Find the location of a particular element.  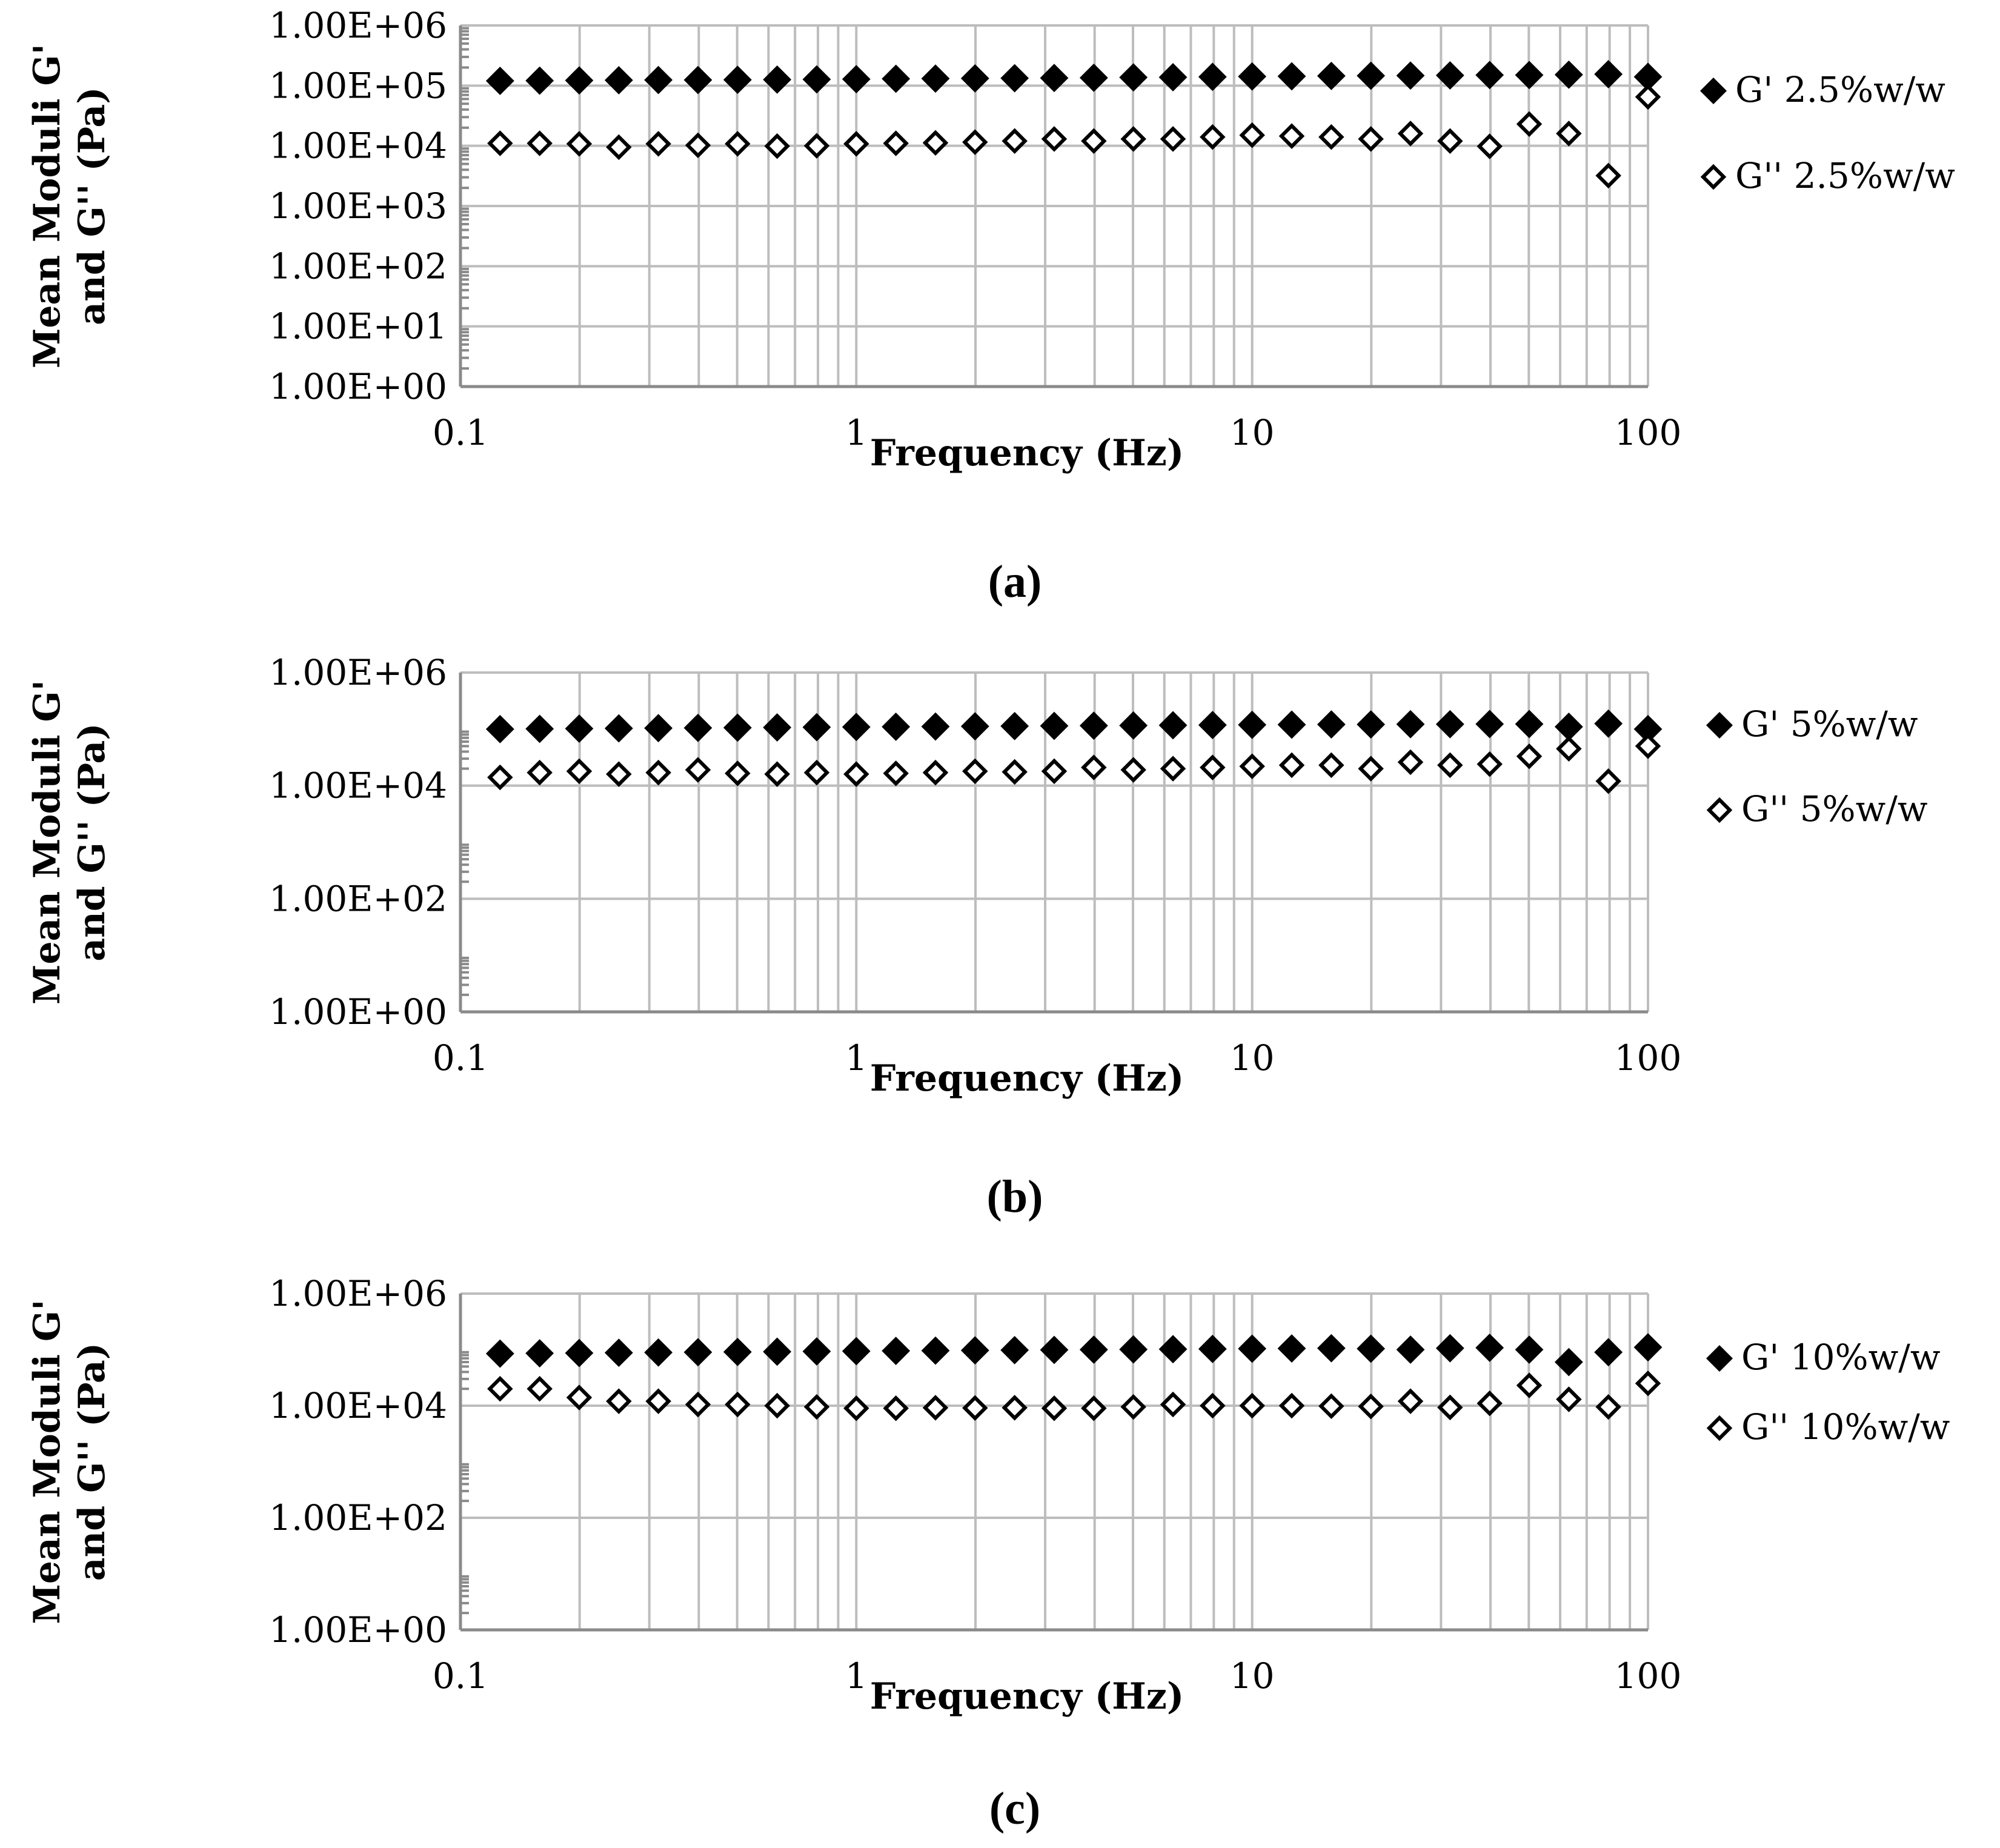

y-axis-title-line1: Mean Moduli G' is located at coordinates (47, 843).